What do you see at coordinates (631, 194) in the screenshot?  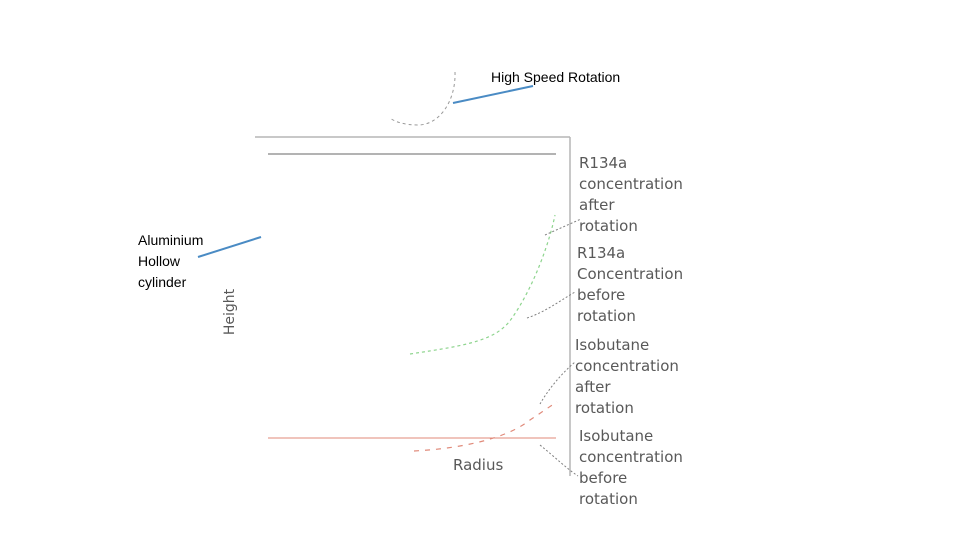 I see `r134a-after-label: R134a concentration after rotation` at bounding box center [631, 194].